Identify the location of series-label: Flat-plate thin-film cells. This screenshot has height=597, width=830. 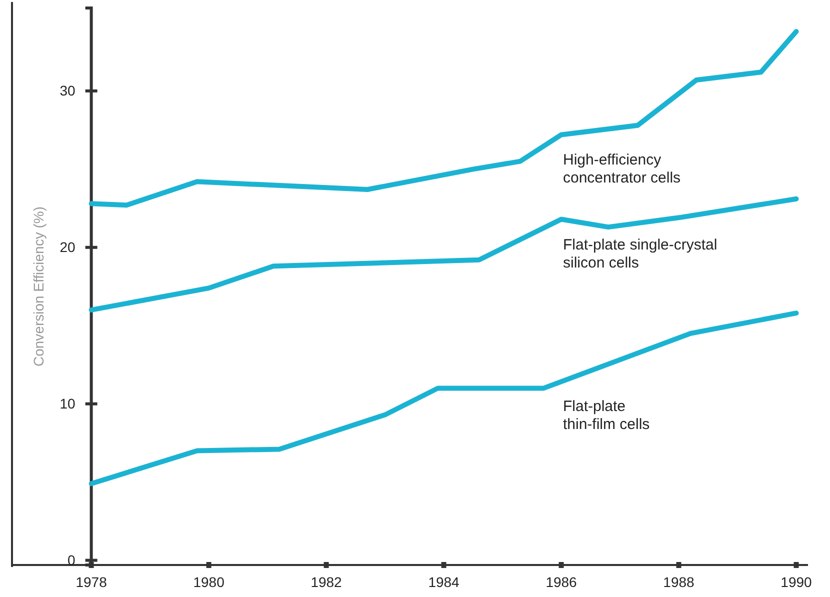
(606, 415).